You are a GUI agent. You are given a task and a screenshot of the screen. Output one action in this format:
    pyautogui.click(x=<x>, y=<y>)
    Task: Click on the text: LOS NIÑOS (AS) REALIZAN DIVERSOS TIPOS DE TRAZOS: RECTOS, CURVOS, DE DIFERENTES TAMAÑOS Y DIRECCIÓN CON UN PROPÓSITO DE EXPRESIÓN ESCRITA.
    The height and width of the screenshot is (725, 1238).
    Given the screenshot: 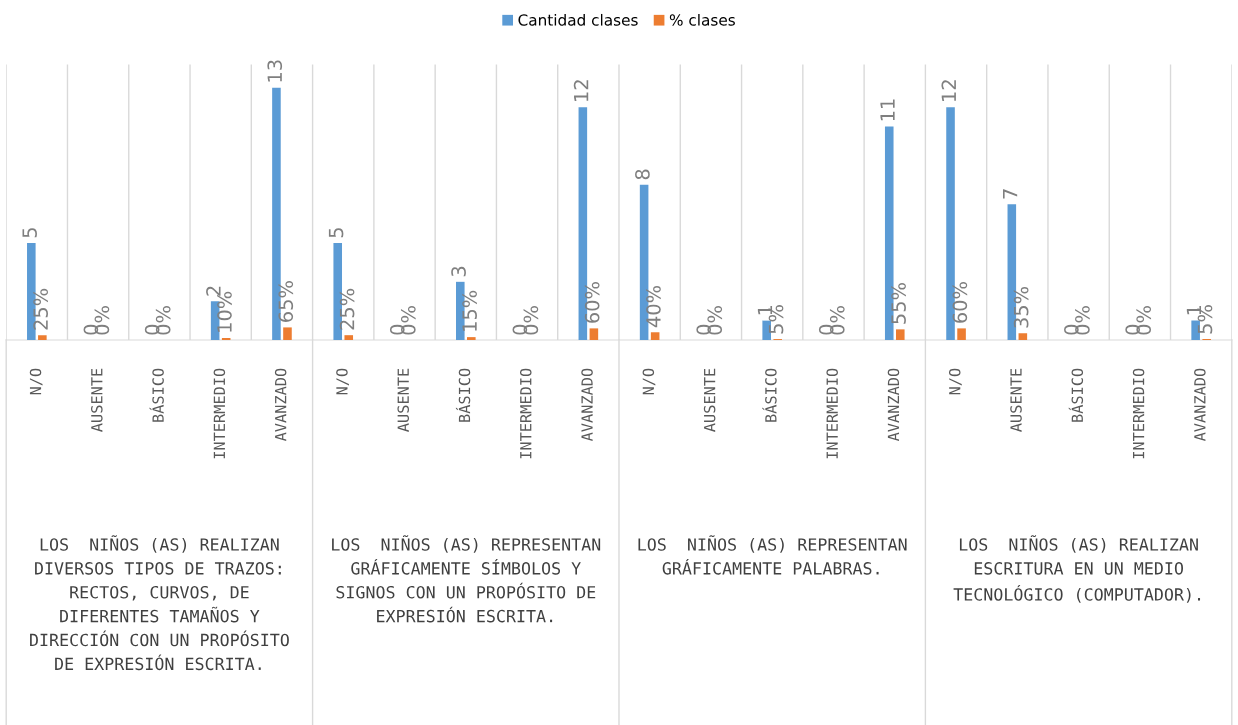 What is the action you would take?
    pyautogui.click(x=159, y=603)
    